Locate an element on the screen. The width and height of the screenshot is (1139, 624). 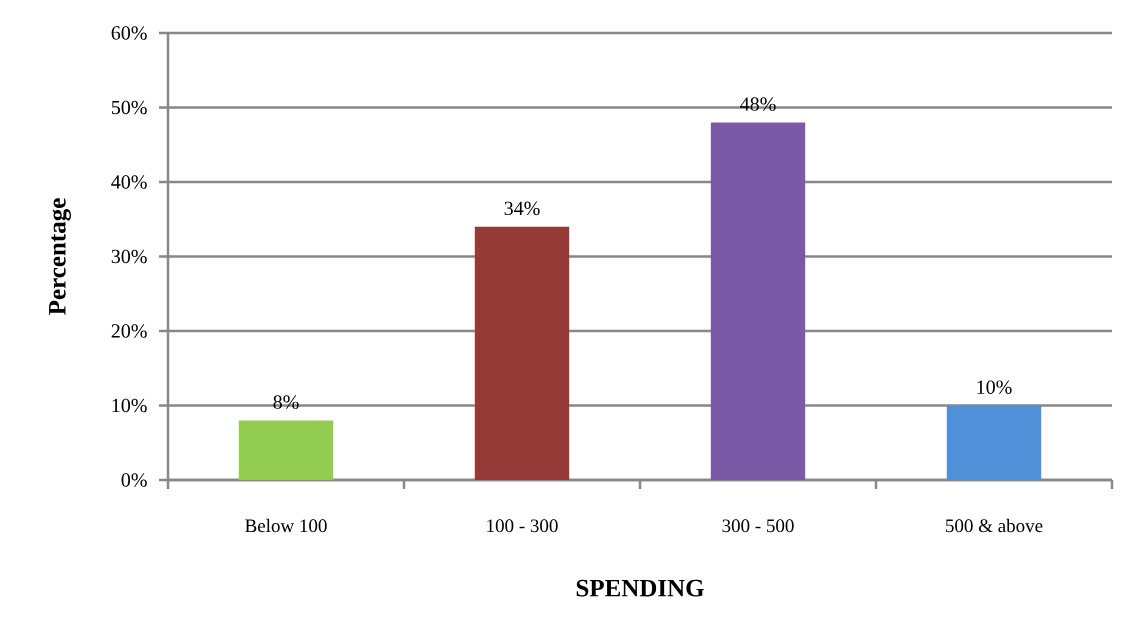
y-tick-label: 60% is located at coordinates (129, 33).